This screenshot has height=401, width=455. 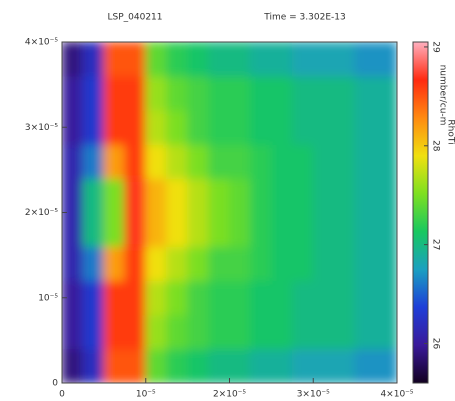 I want to click on y-tick-label: 4×10⁻⁵, so click(x=41, y=43).